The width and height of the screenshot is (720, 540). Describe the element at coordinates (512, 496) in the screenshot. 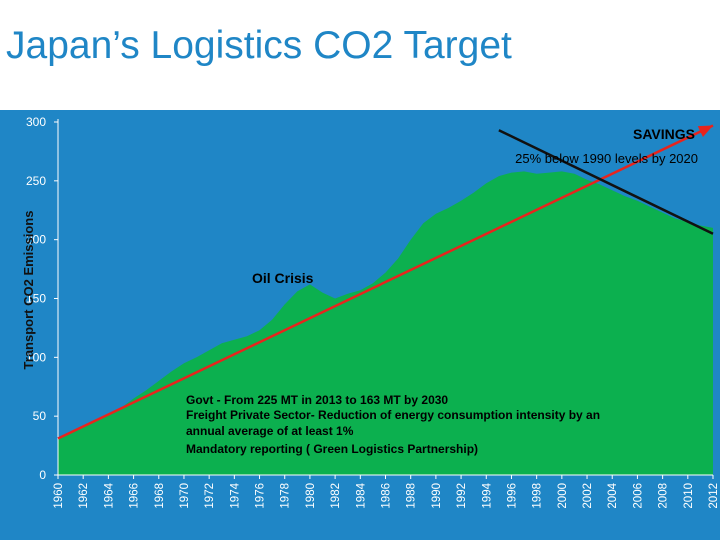

I see `x-tick-label-1996: 1996` at that location.